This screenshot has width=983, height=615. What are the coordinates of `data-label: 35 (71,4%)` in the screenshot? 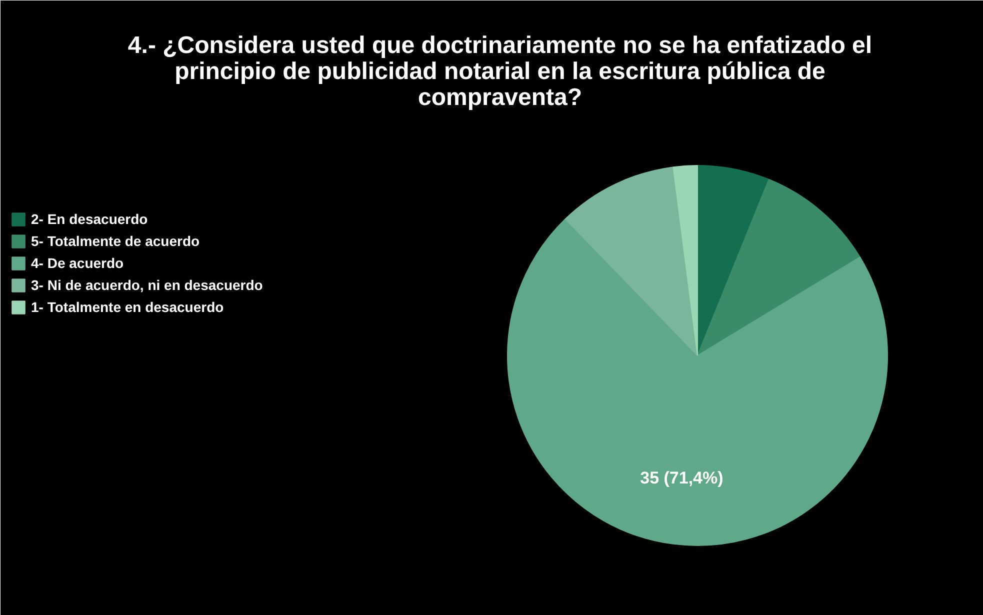 It's located at (682, 478).